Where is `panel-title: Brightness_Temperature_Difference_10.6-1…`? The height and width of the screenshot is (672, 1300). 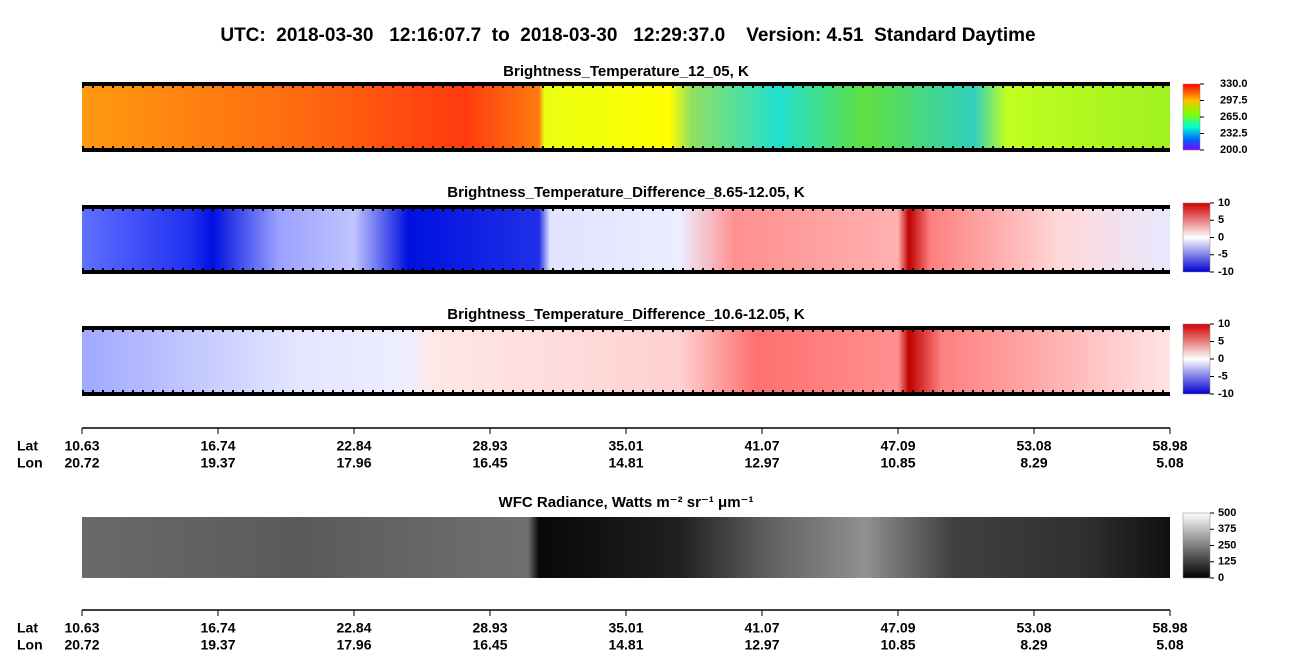
panel-title: Brightness_Temperature_Difference_10.6-1… is located at coordinates (626, 314).